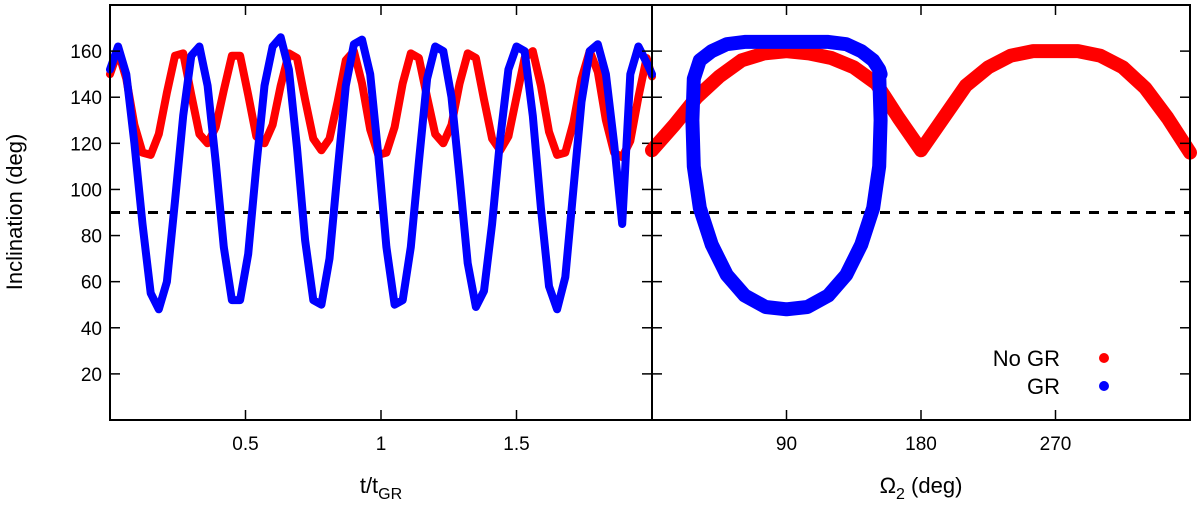 This screenshot has width=1200, height=506. What do you see at coordinates (786, 175) in the screenshot?
I see `series-gr-right` at bounding box center [786, 175].